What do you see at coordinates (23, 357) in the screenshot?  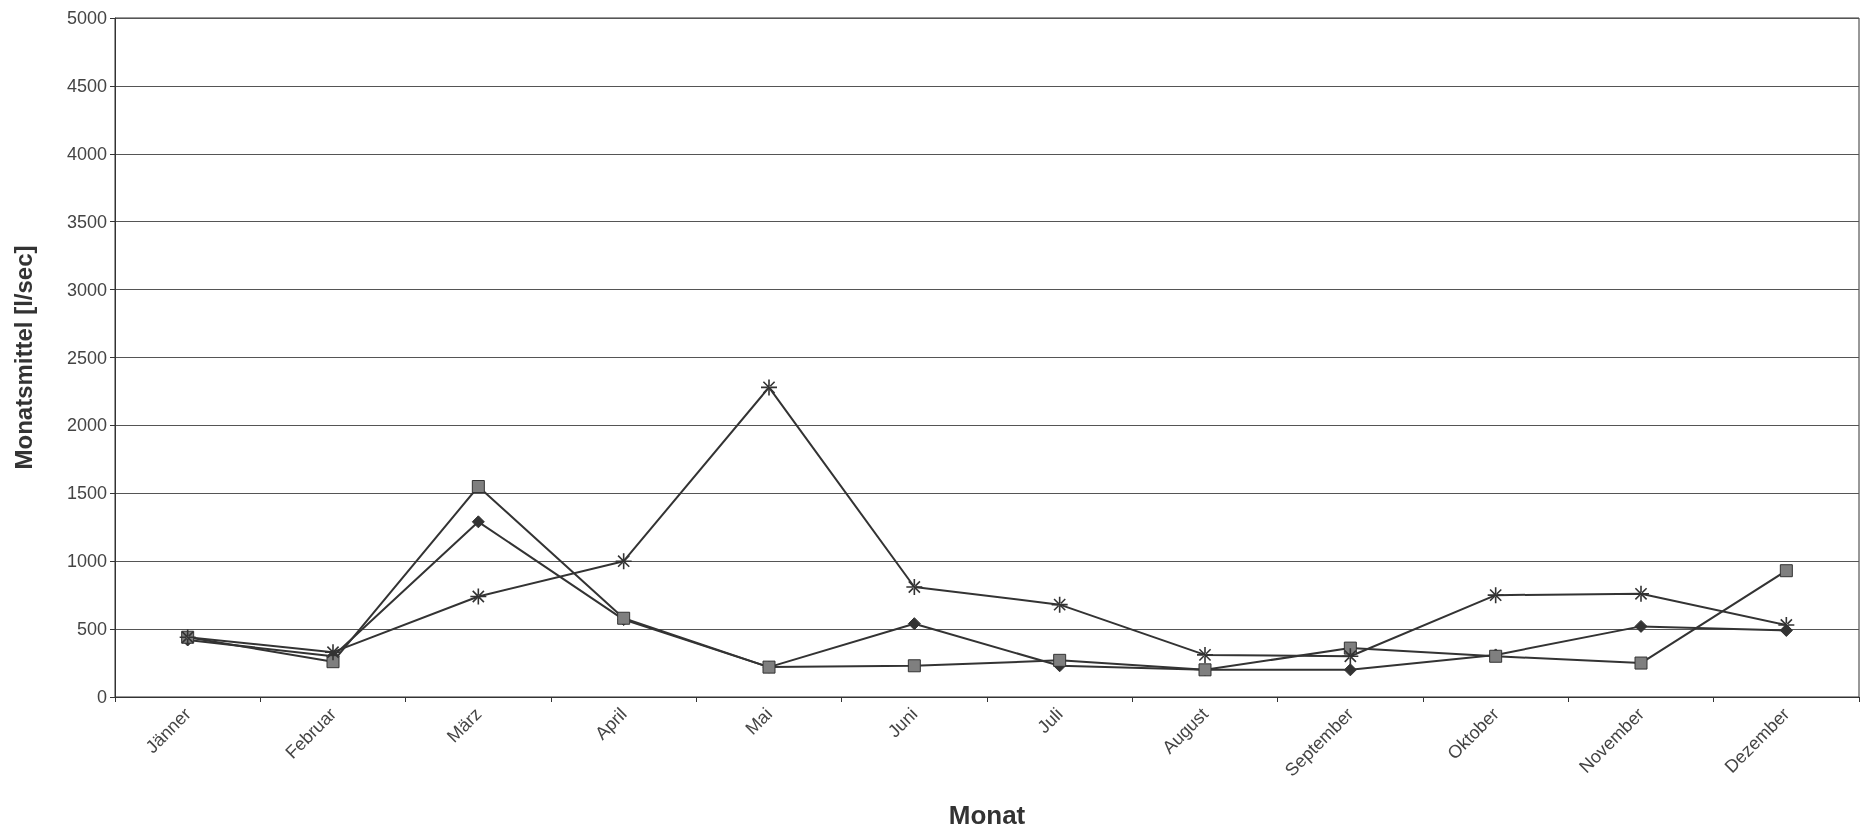 I see `y-axis-title: Monatsmittel [l/sec]` at bounding box center [23, 357].